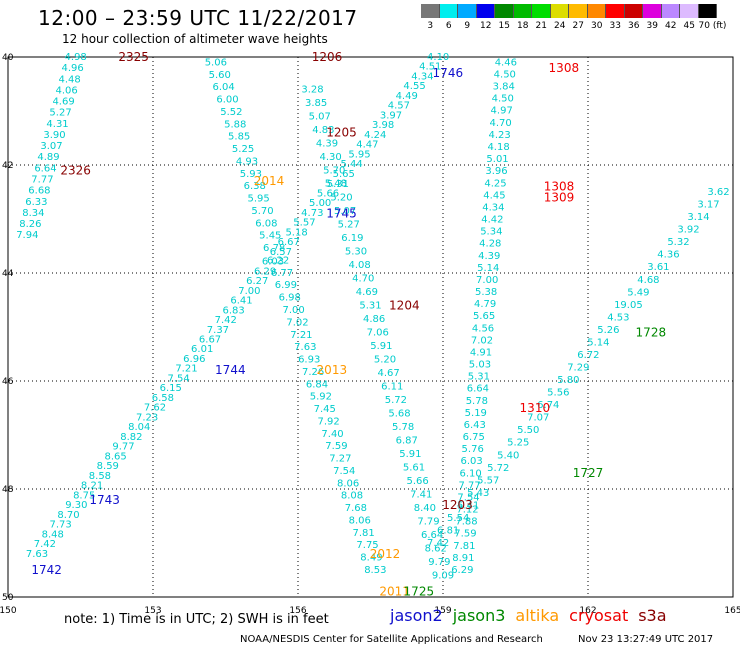 The width and height of the screenshot is (740, 650). Describe the element at coordinates (588, 473) in the screenshot. I see `time-label: 1727` at that location.